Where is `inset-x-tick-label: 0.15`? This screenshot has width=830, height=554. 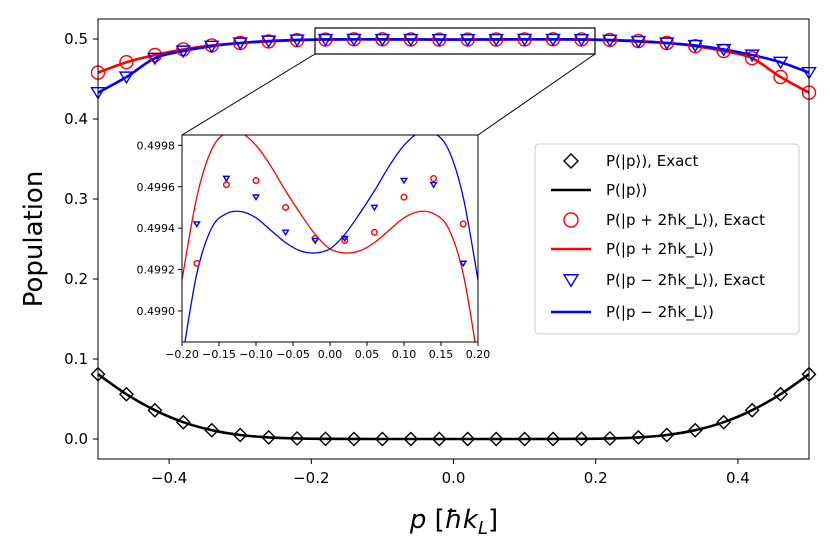 inset-x-tick-label: 0.15 is located at coordinates (441, 354).